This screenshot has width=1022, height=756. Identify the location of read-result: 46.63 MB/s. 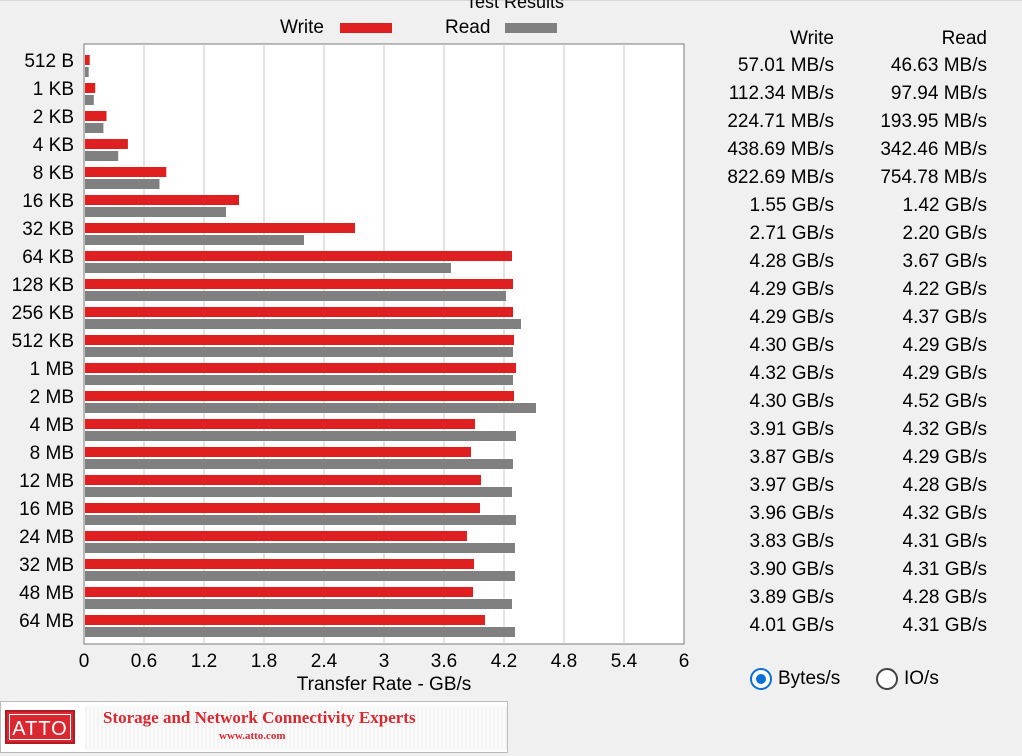
(938, 65).